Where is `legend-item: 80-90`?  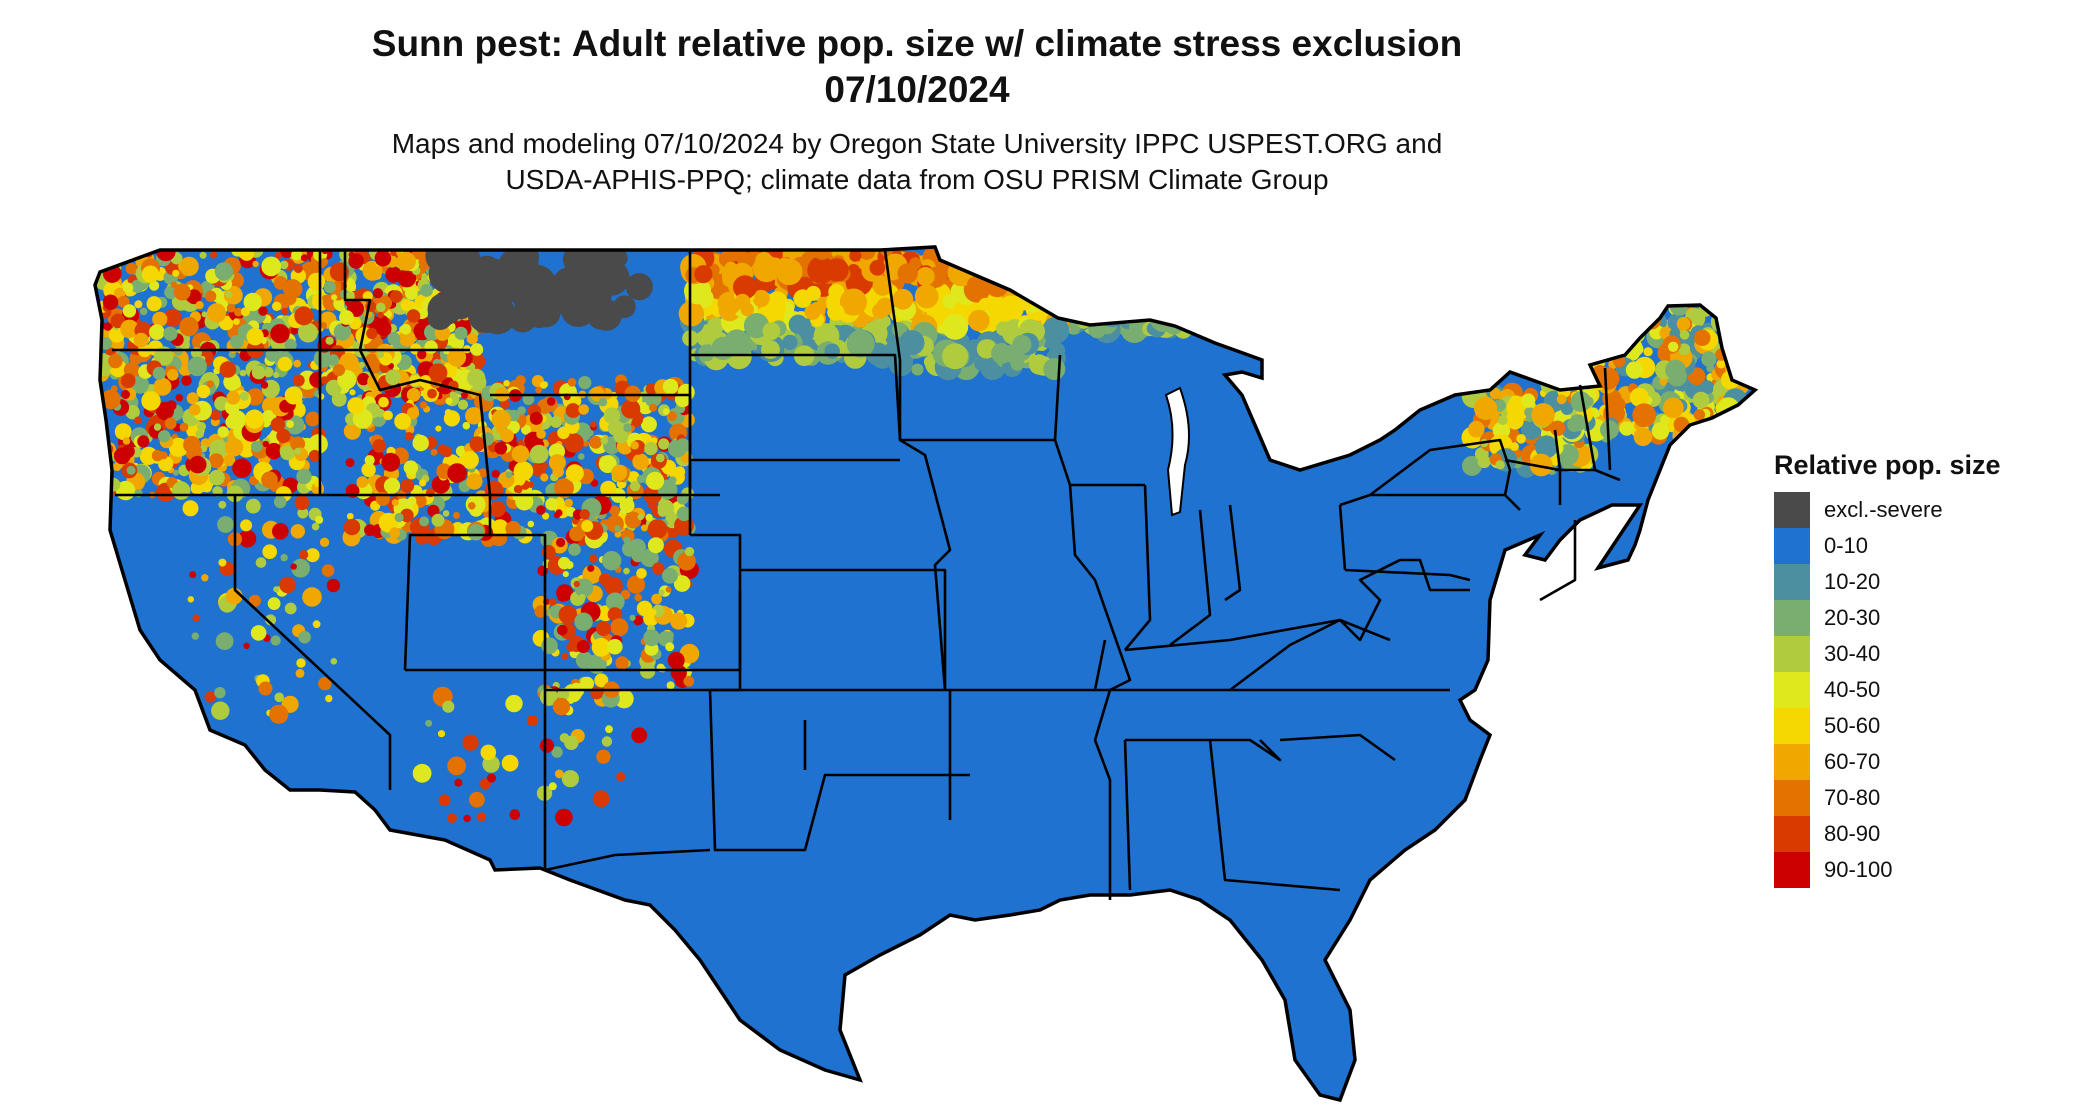
legend-item: 80-90 is located at coordinates (1887, 834).